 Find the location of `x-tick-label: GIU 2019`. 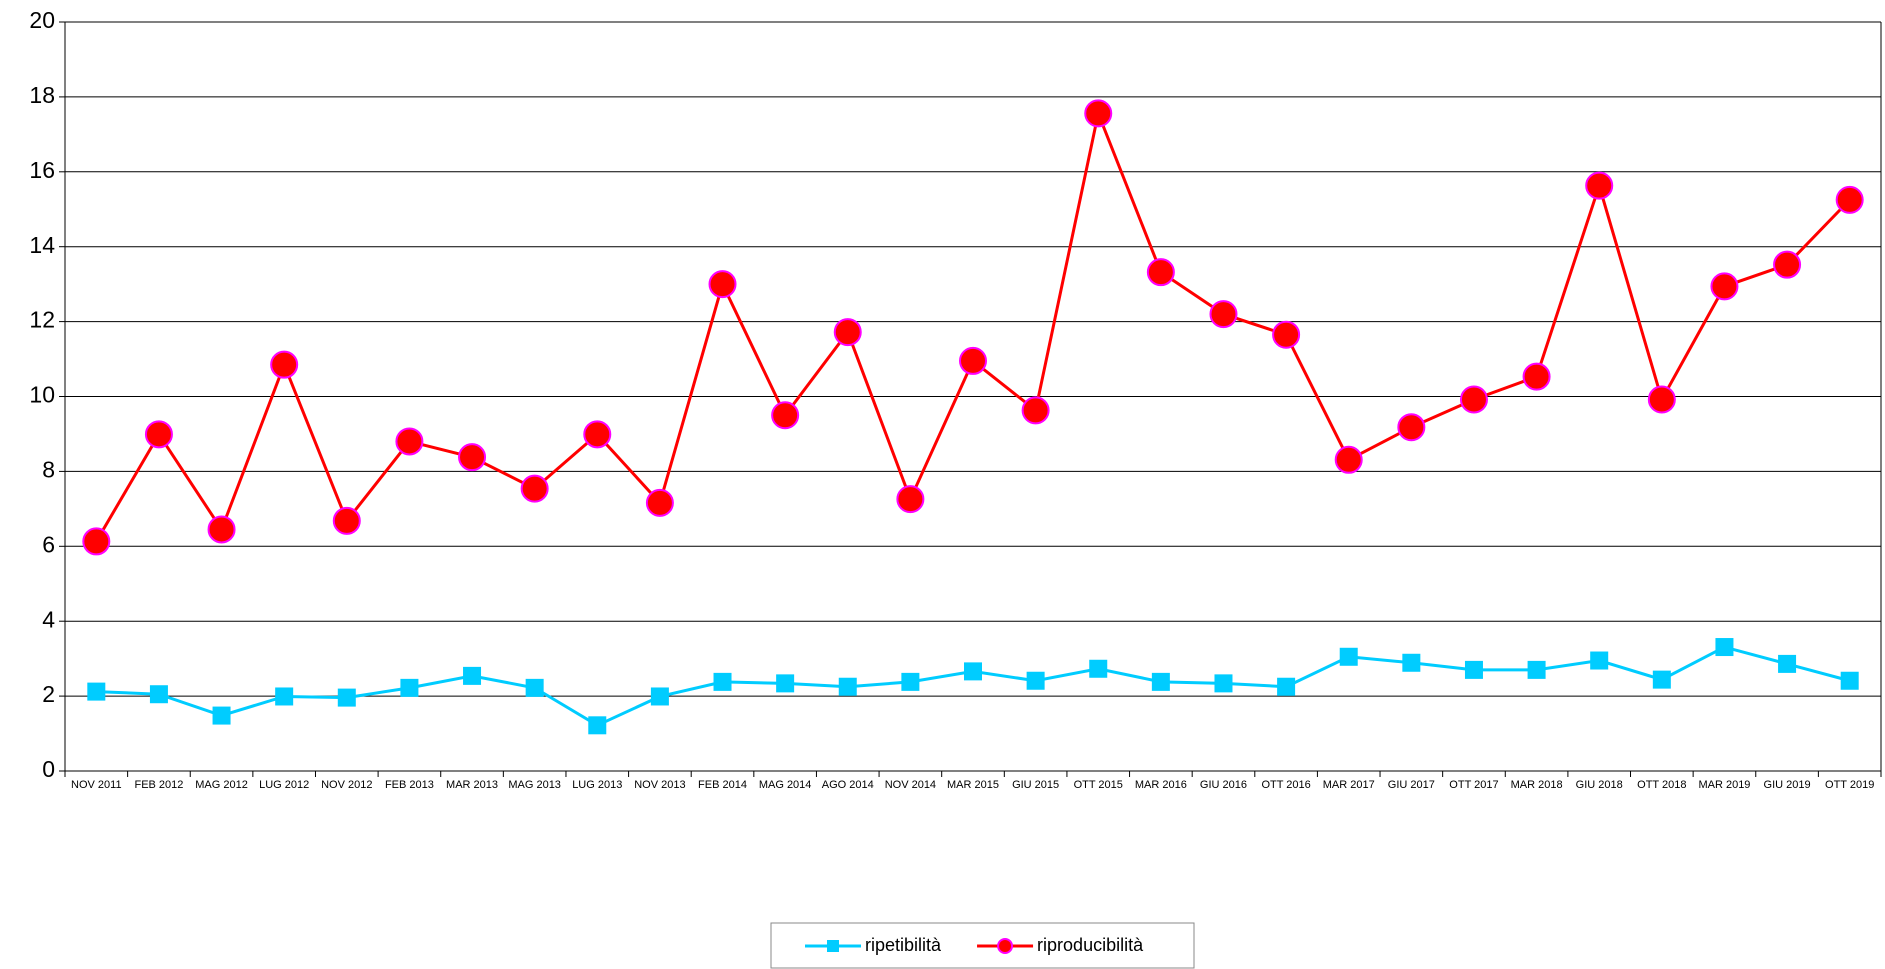

x-tick-label: GIU 2019 is located at coordinates (1787, 785).